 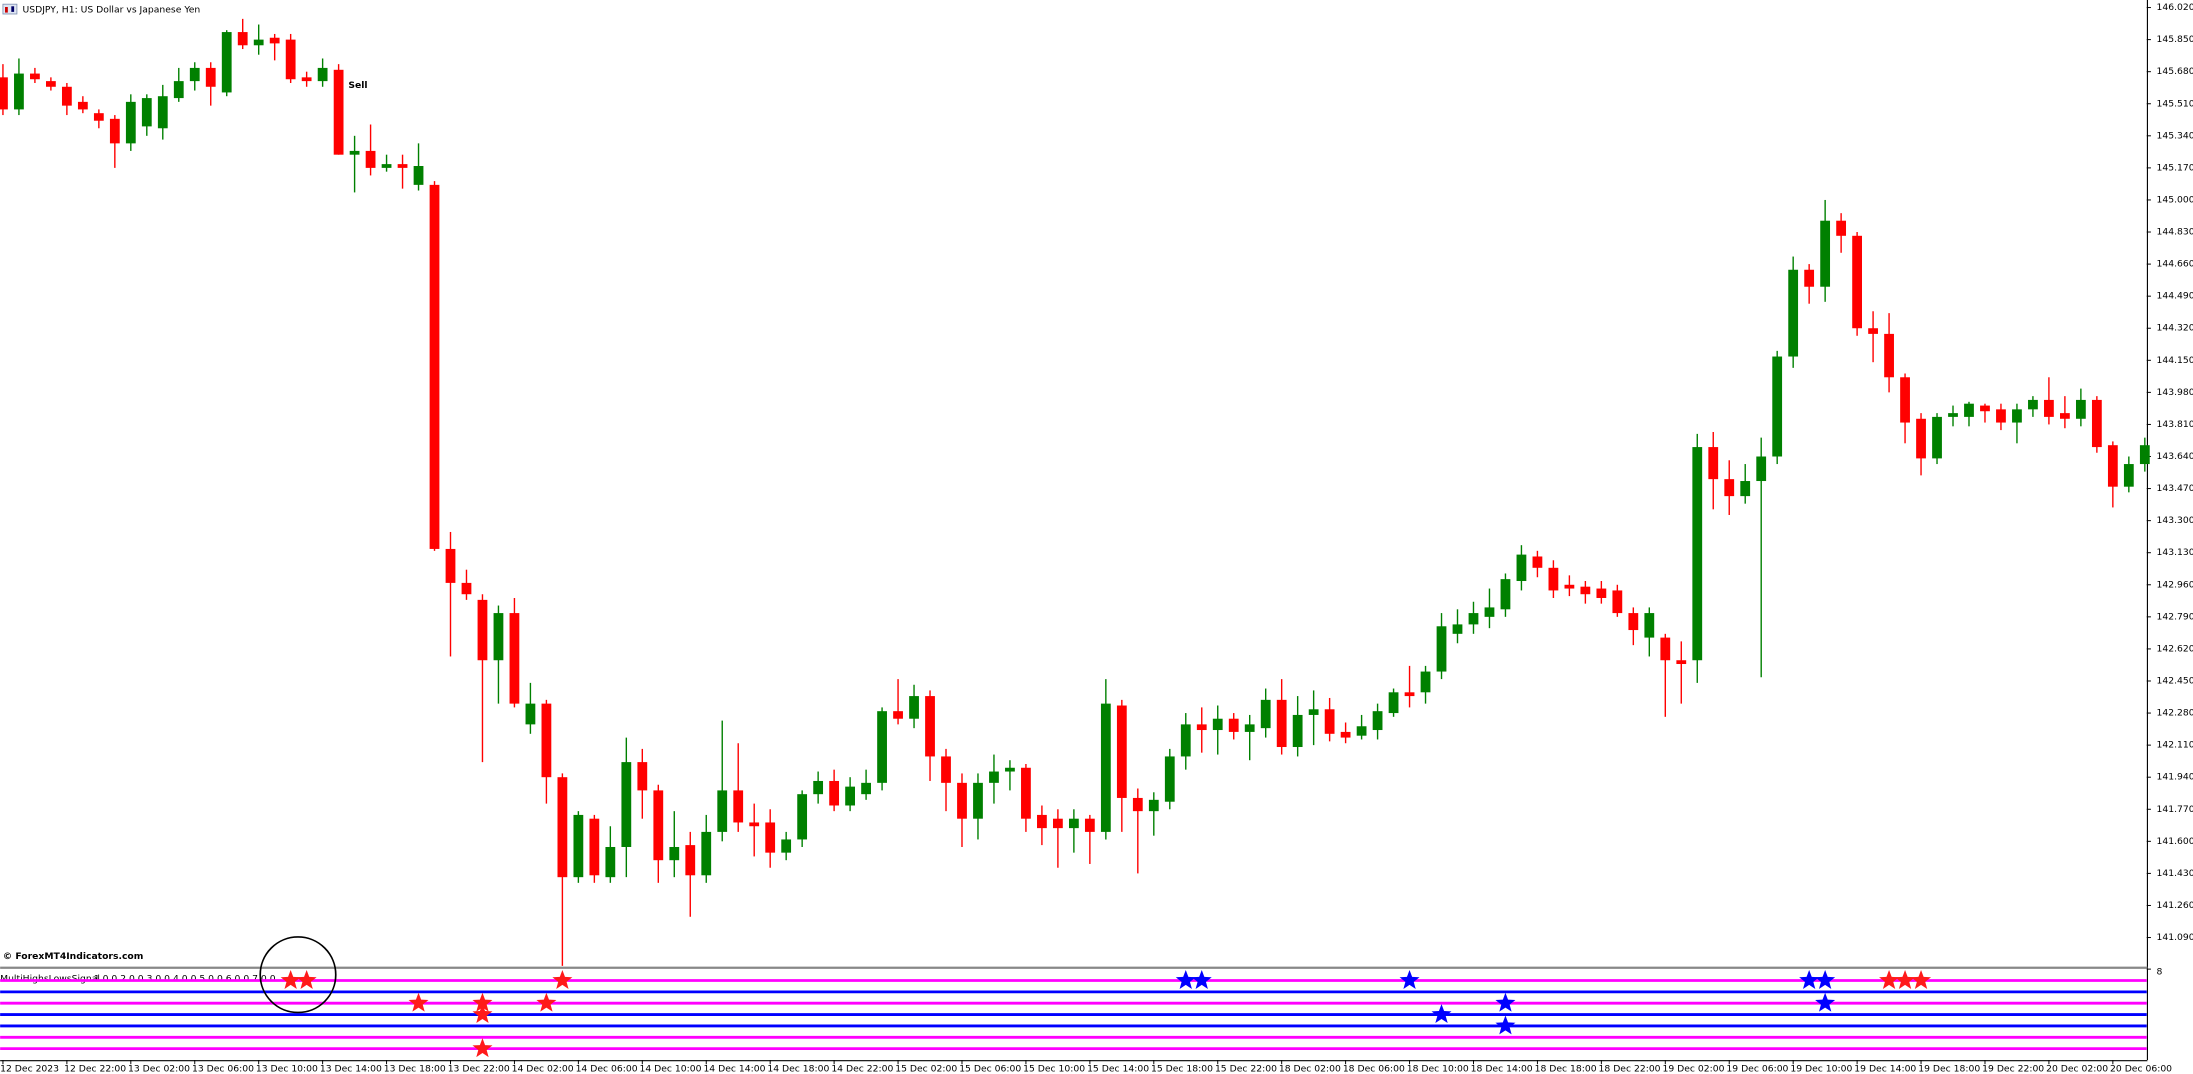 I want to click on x-tick-label: 20 Dec 02:00, so click(x=2077, y=1069).